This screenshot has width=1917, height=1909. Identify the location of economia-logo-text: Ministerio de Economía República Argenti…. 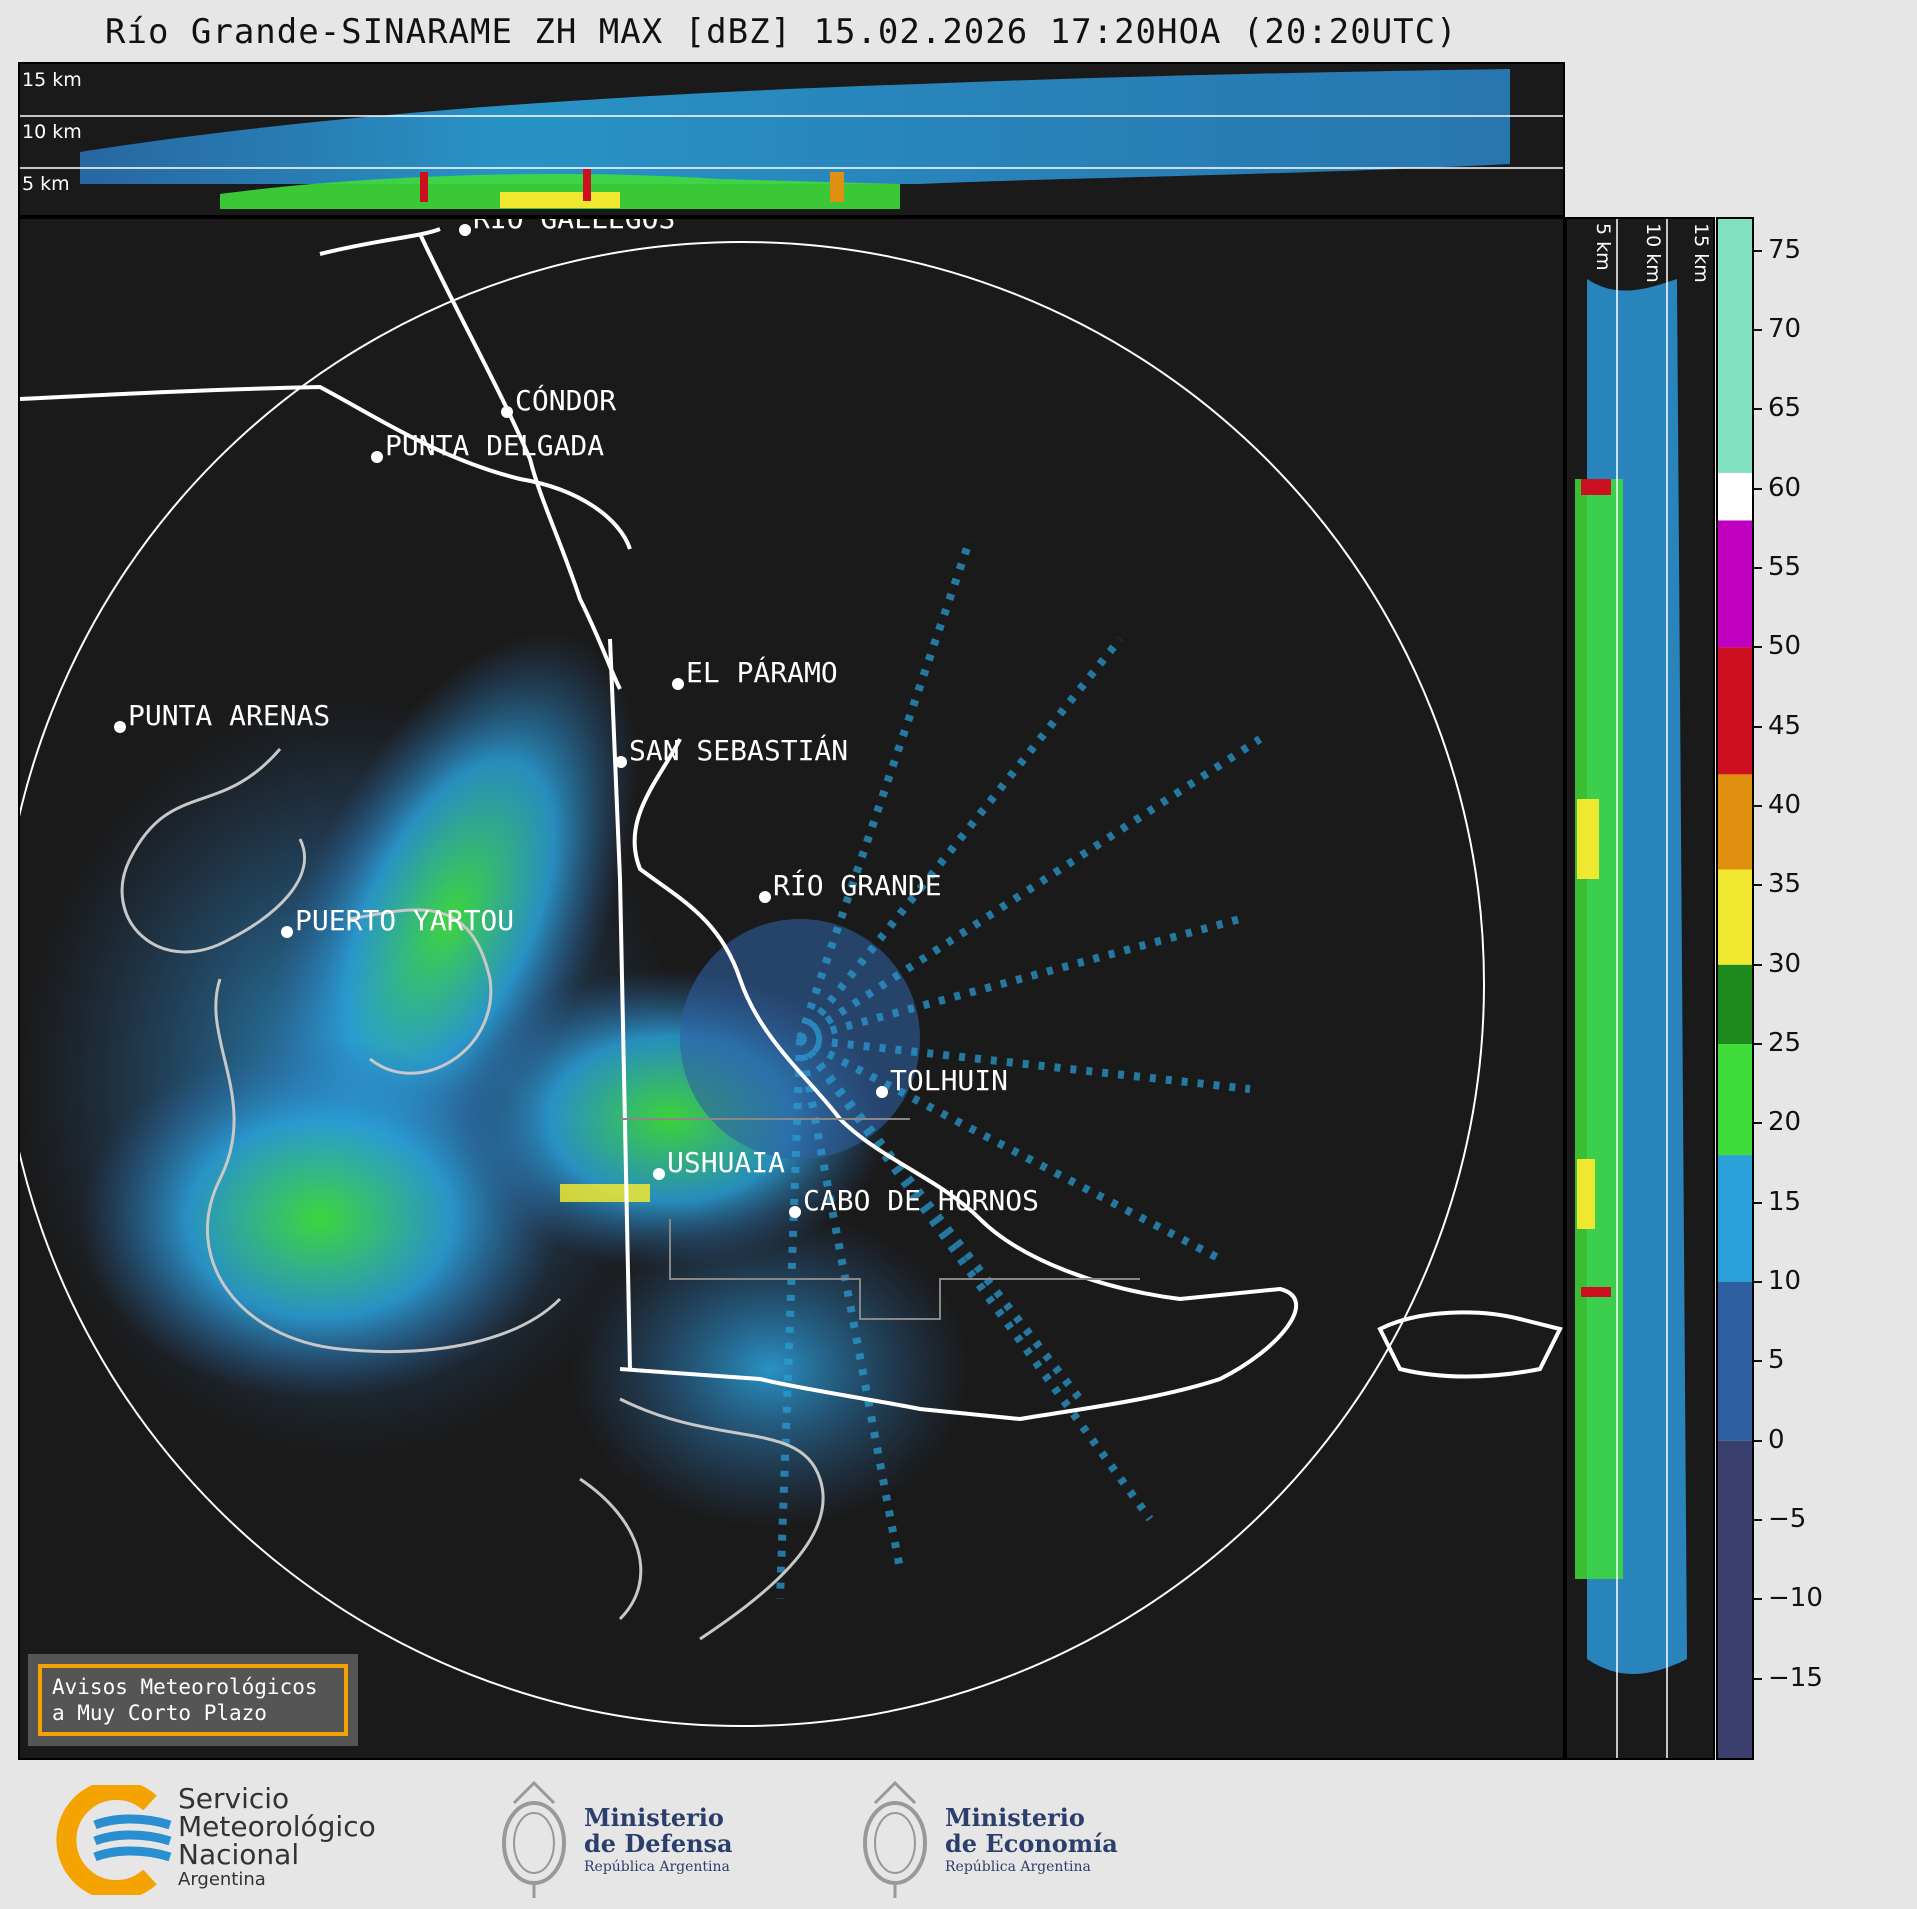
(1031, 1841).